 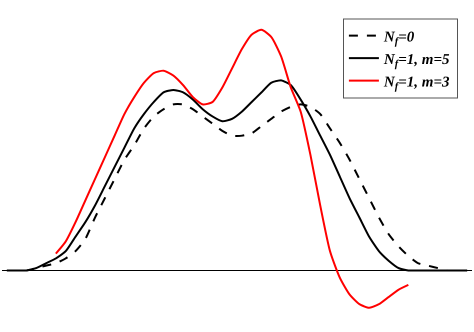 I want to click on legend-label: N$_{f}$=0, so click(x=398, y=39).